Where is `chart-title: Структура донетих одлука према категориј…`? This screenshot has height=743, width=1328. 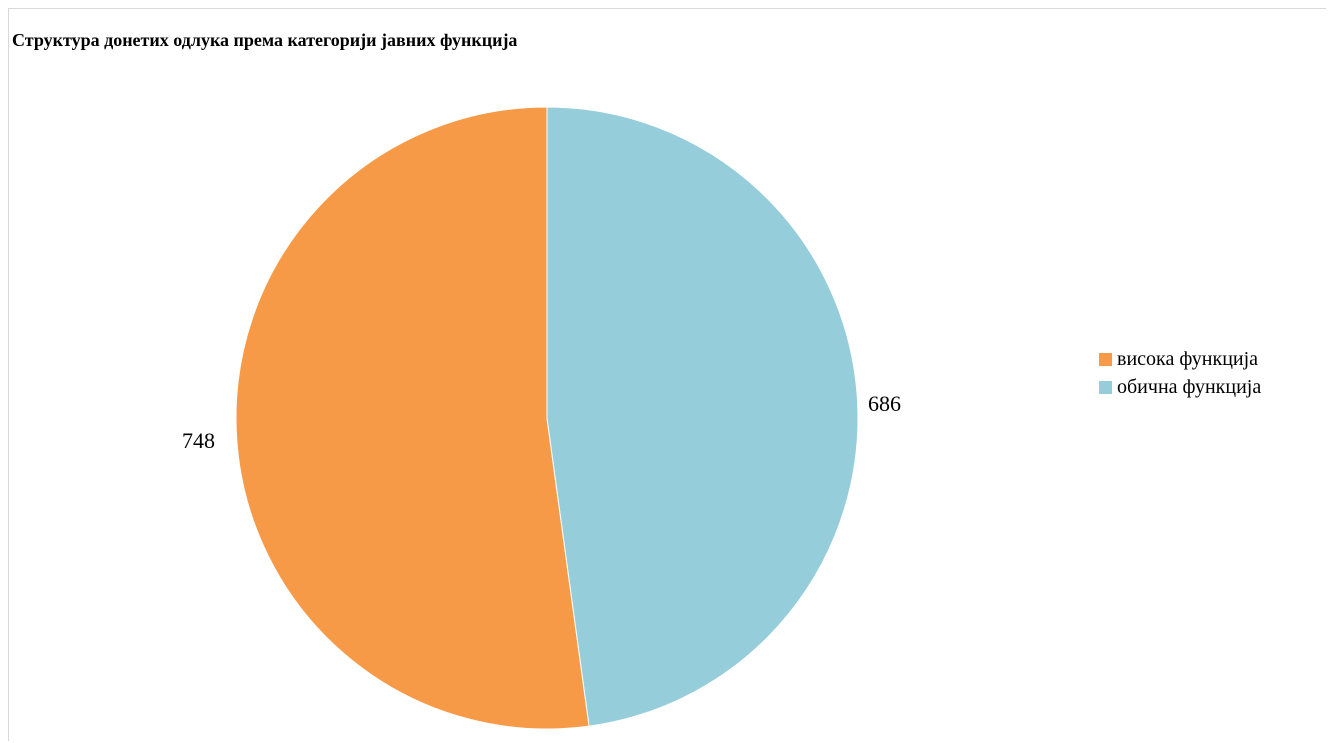
chart-title: Структура донетих одлука према категориј… is located at coordinates (265, 40).